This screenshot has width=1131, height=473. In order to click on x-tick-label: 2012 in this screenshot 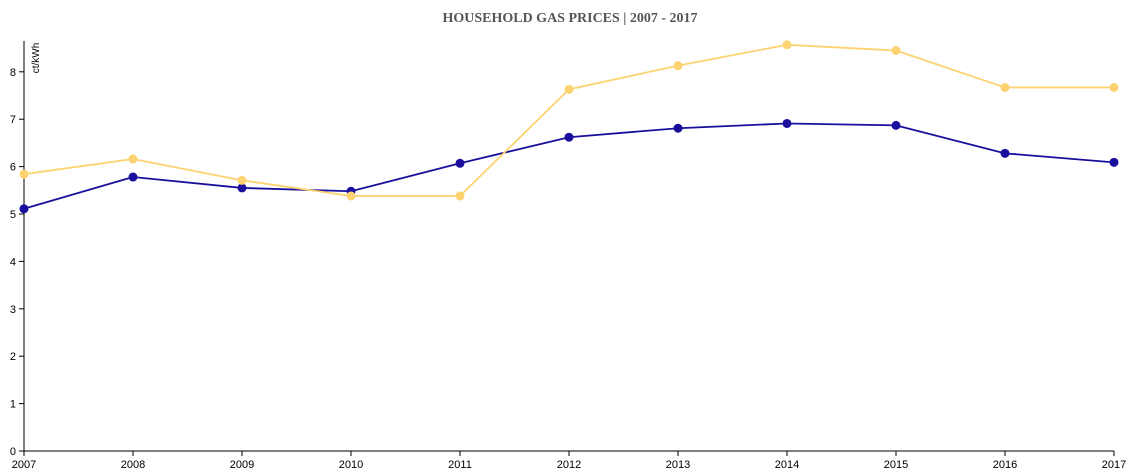, I will do `click(569, 465)`.